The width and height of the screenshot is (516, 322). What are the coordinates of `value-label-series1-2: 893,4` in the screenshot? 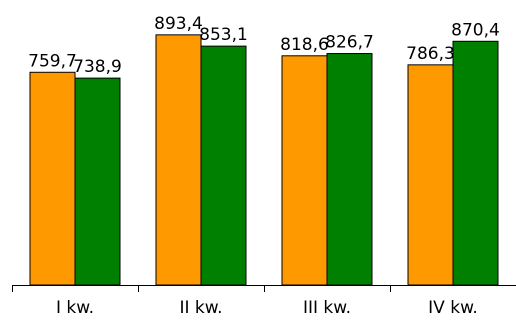 It's located at (178, 24).